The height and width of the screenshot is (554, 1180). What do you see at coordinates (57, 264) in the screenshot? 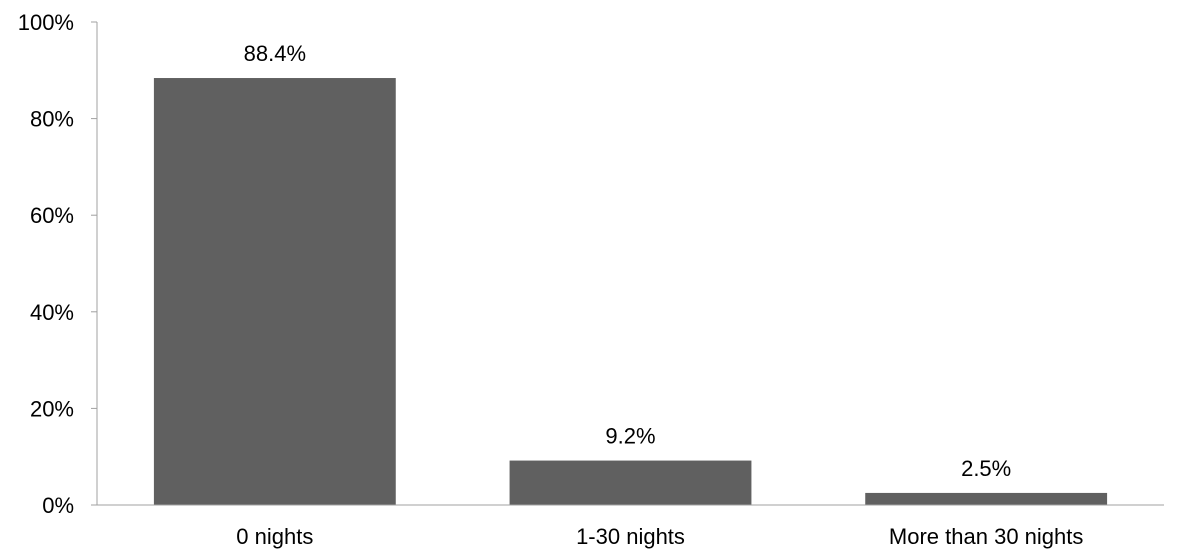
I see `y-axis-ticks: 0% 20% 40% 60% 80% 100%` at bounding box center [57, 264].